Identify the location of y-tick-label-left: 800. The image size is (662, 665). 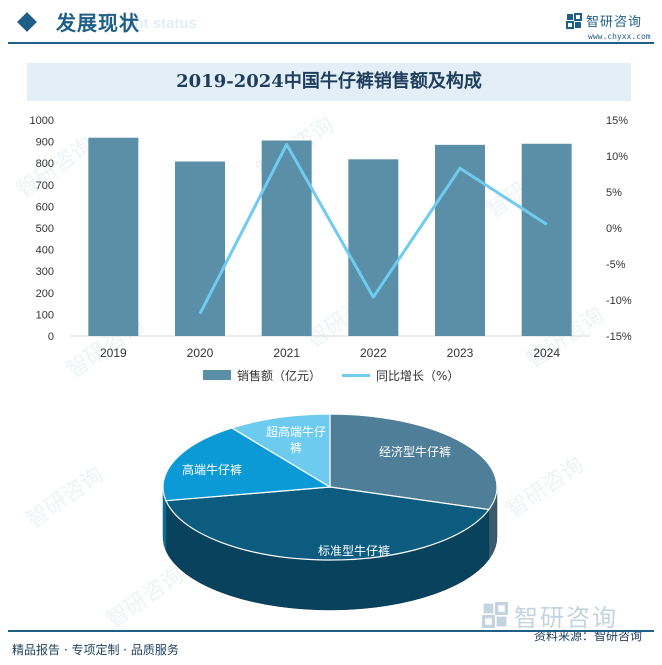
(45, 164).